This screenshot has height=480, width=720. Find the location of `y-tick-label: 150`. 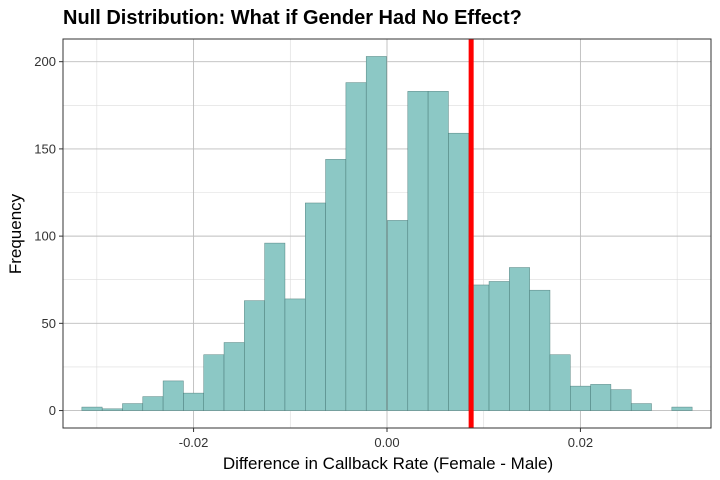

y-tick-label: 150 is located at coordinates (45, 148).